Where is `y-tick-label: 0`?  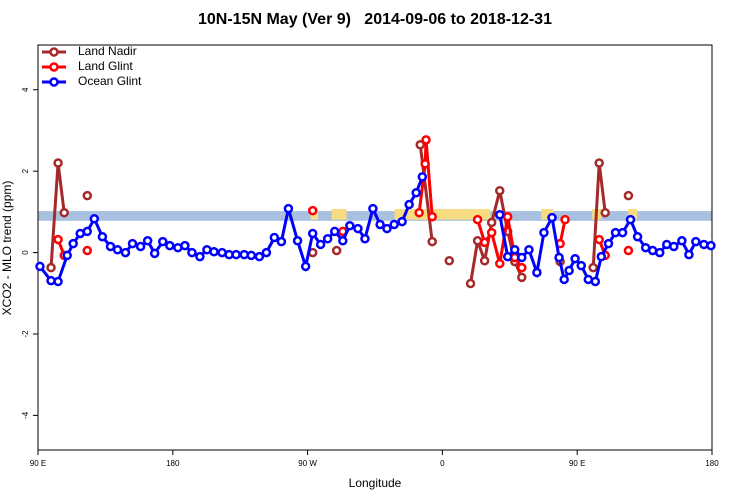 y-tick-label: 0 is located at coordinates (25, 252).